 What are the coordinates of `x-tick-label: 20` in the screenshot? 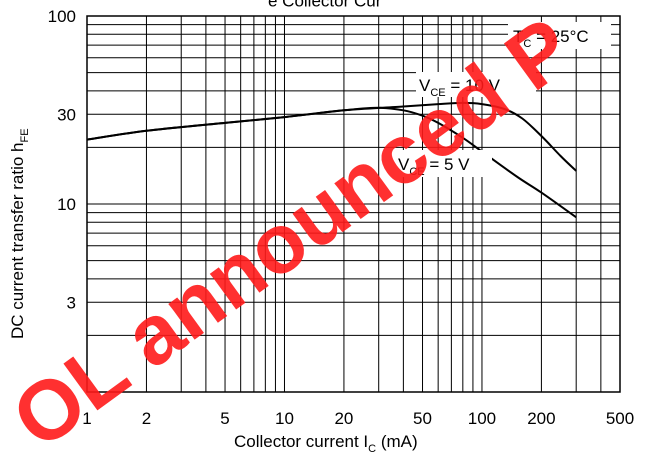 It's located at (343, 418).